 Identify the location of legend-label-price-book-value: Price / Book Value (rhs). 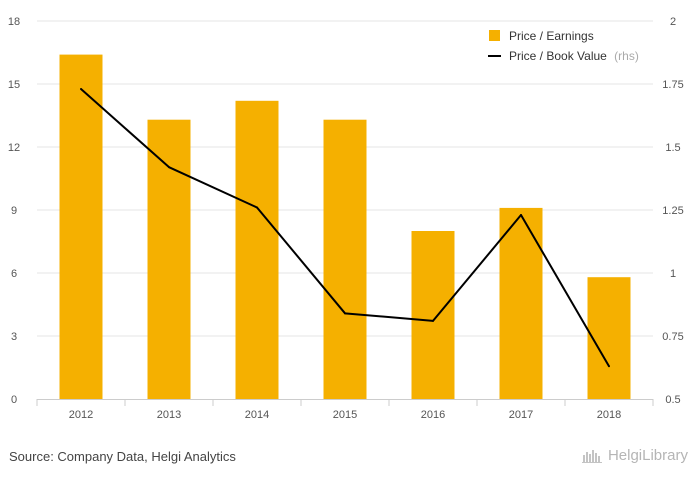
(574, 56).